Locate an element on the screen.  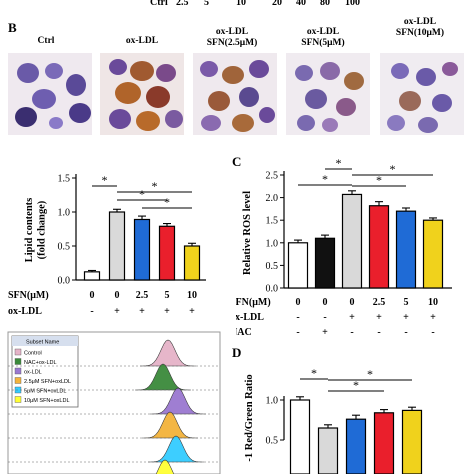
panel-d-letter: D is located at coordinates (237, 352).